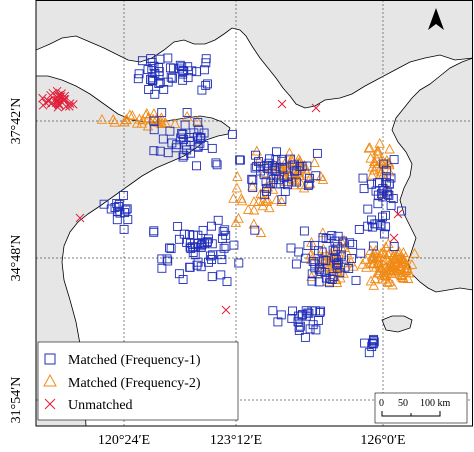 The image size is (474, 452). I want to click on north-arrow-icon, so click(436, 19).